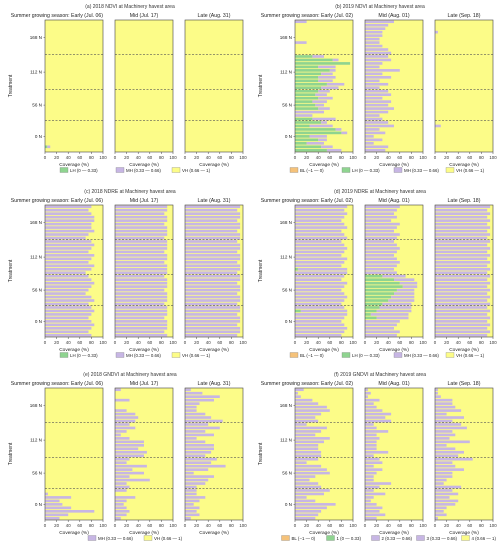  Describe the element at coordinates (304, 538) in the screenshot. I see `legend-label: BL (−1 — 0)` at that location.